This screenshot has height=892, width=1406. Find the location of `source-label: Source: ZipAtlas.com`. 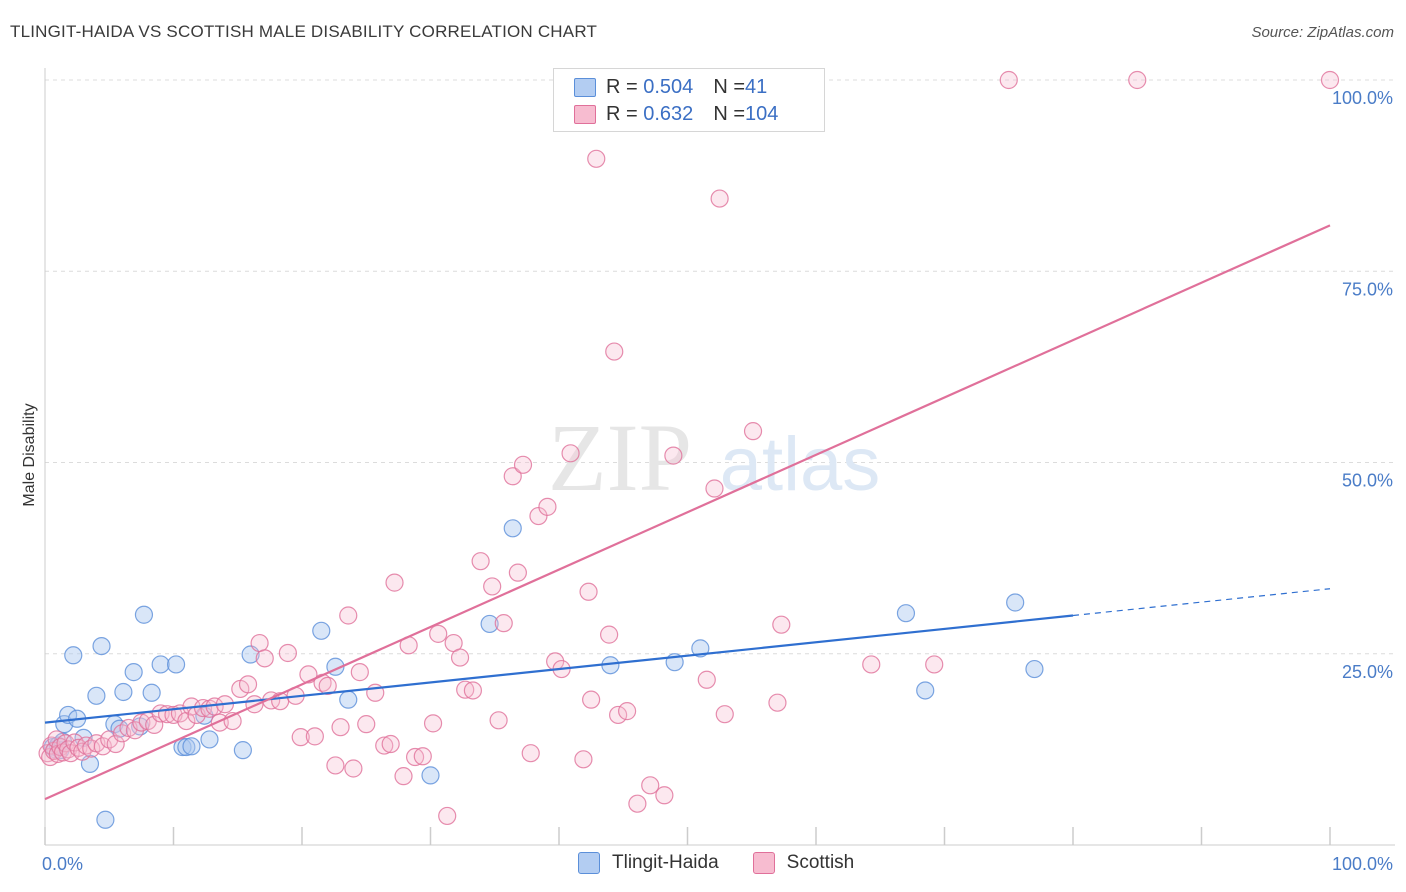

source-label: Source: ZipAtlas.com is located at coordinates (1322, 32).